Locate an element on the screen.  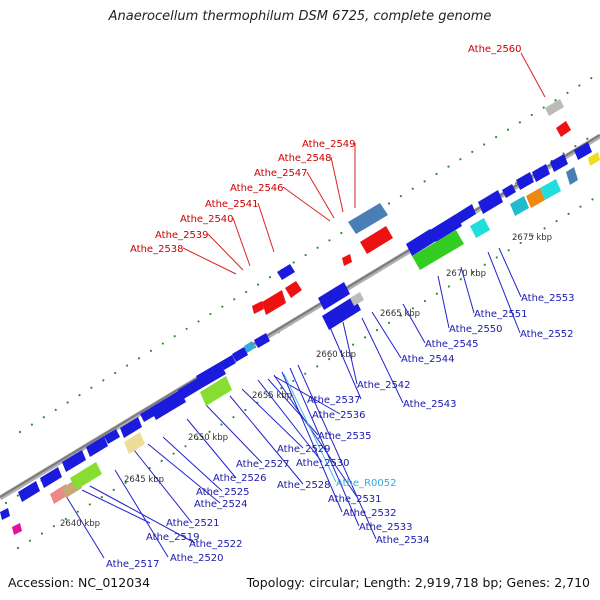
gene-label: Athe_2521 is located at coordinates (193, 523).